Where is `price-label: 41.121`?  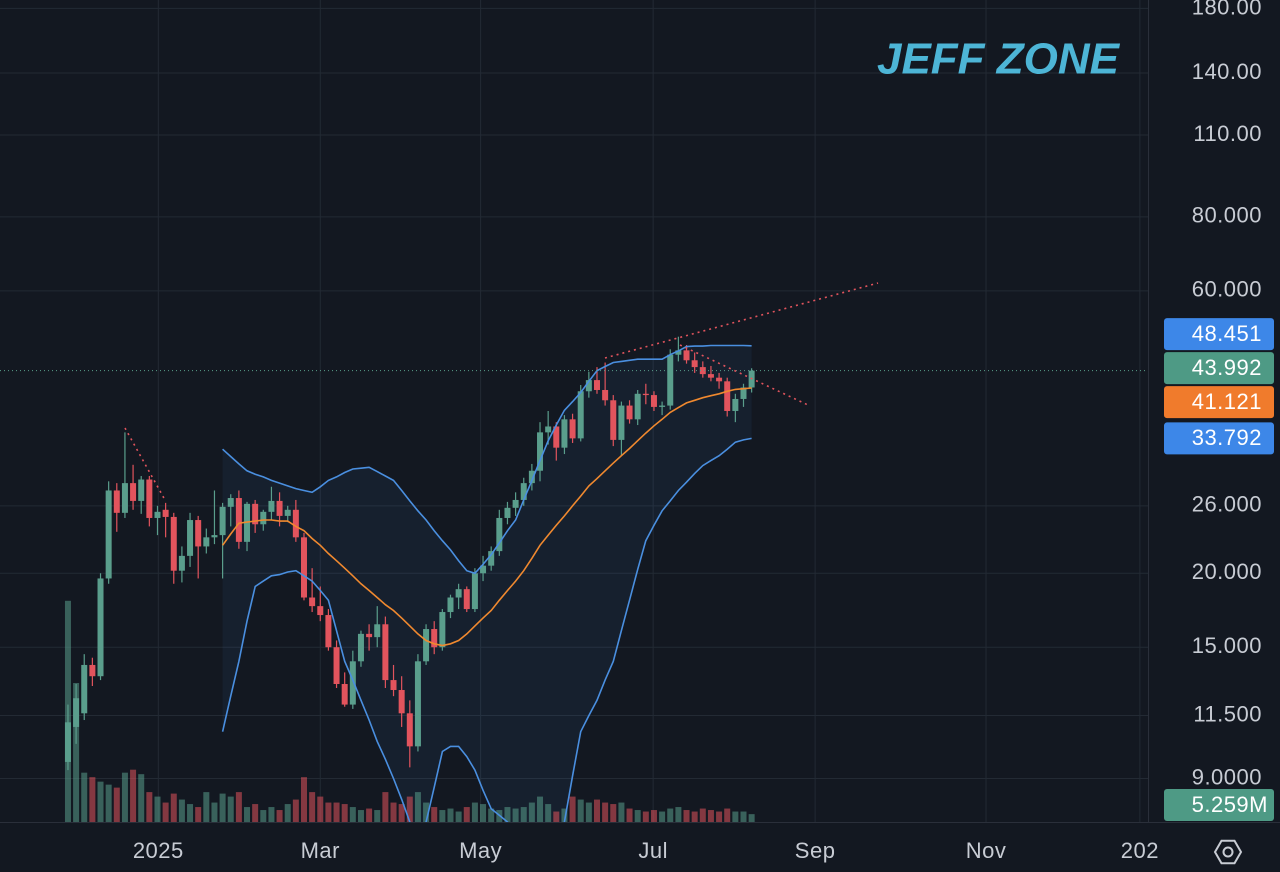
price-label: 41.121 is located at coordinates (1227, 401).